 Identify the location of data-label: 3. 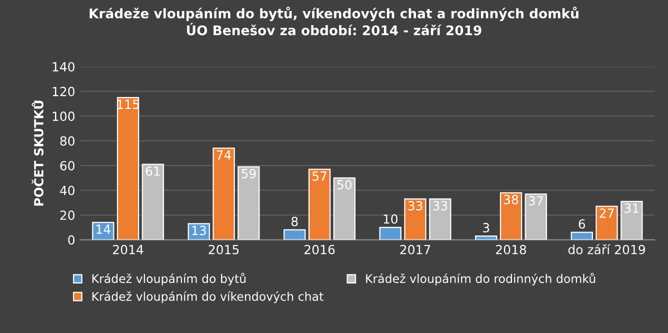
(486, 227).